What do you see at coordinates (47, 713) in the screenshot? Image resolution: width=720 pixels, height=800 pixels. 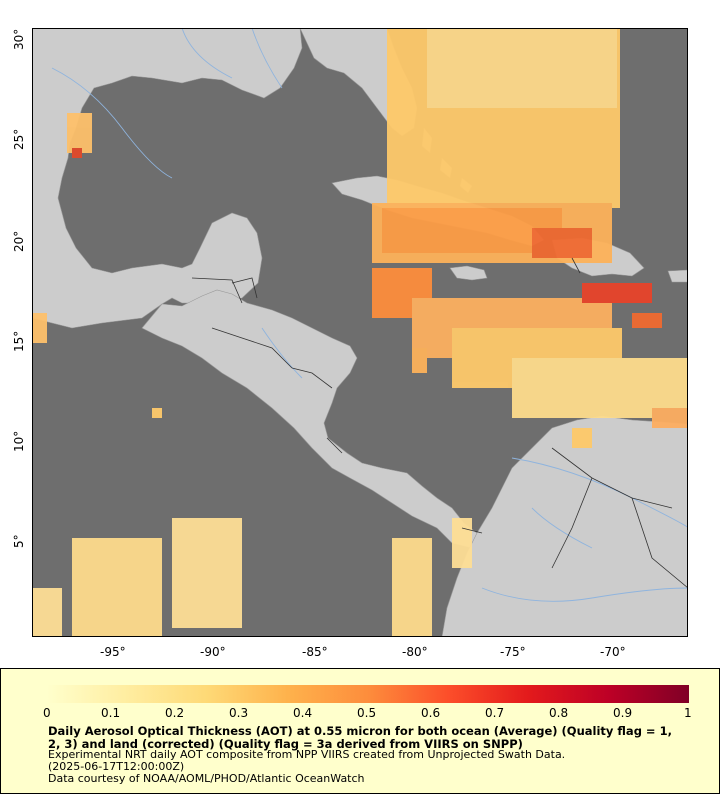 I see `colorbar-tick-label: 0` at bounding box center [47, 713].